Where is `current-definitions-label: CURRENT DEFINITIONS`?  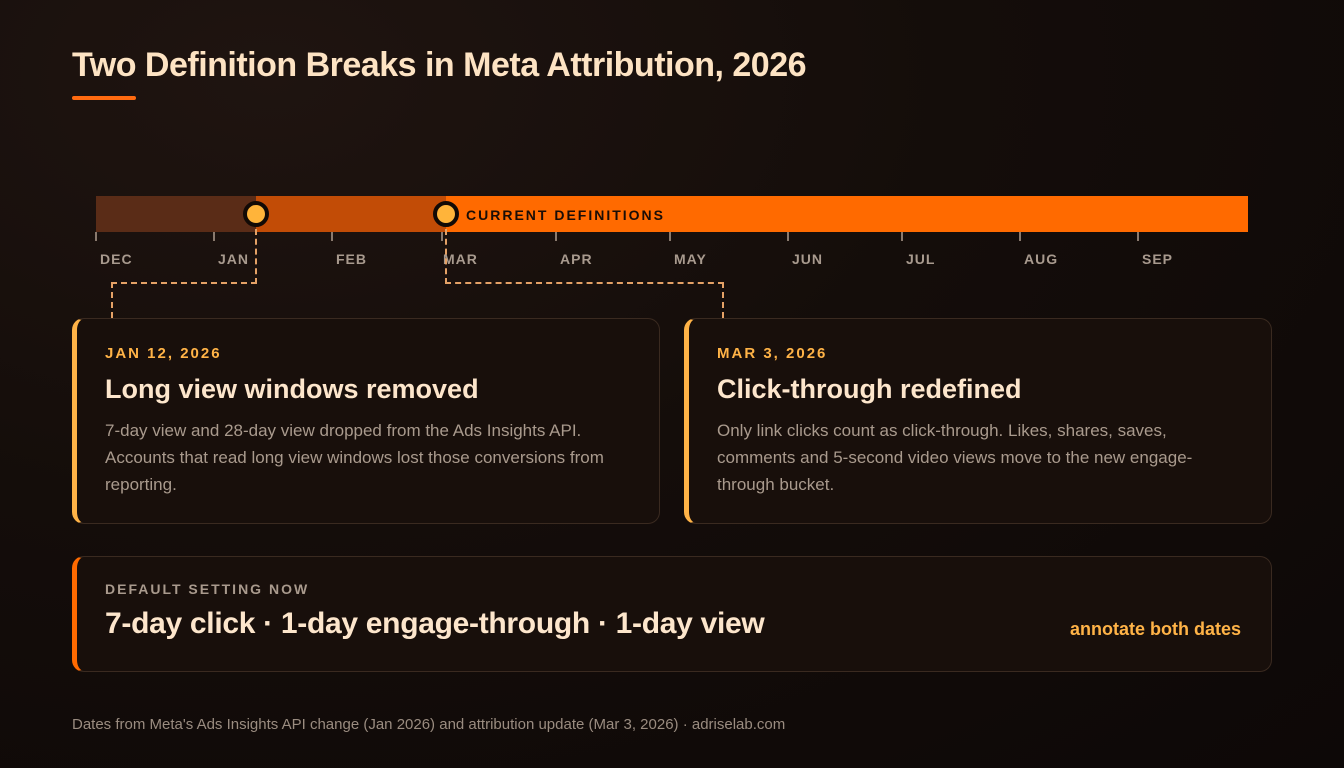 current-definitions-label: CURRENT DEFINITIONS is located at coordinates (565, 215).